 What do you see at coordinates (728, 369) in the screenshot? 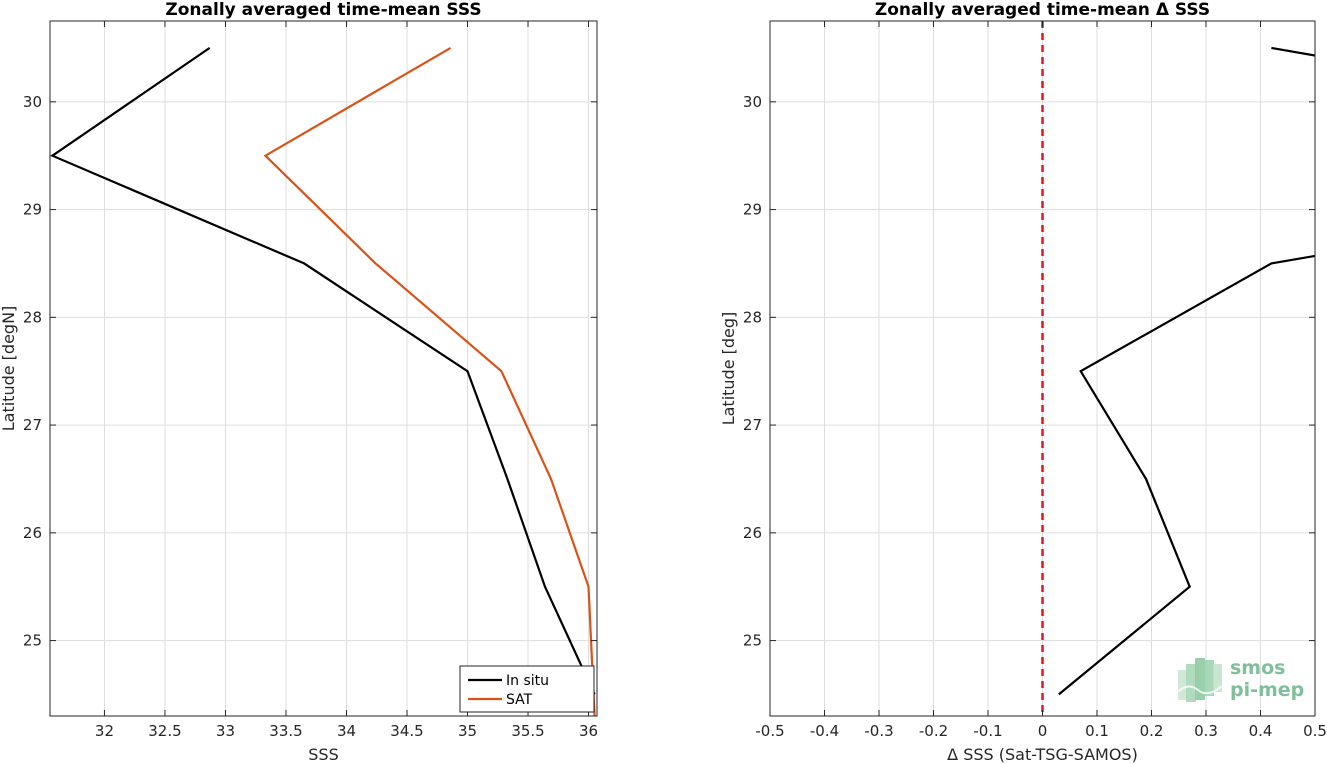
I see `y-axis-label: Latitude [deg]` at bounding box center [728, 369].